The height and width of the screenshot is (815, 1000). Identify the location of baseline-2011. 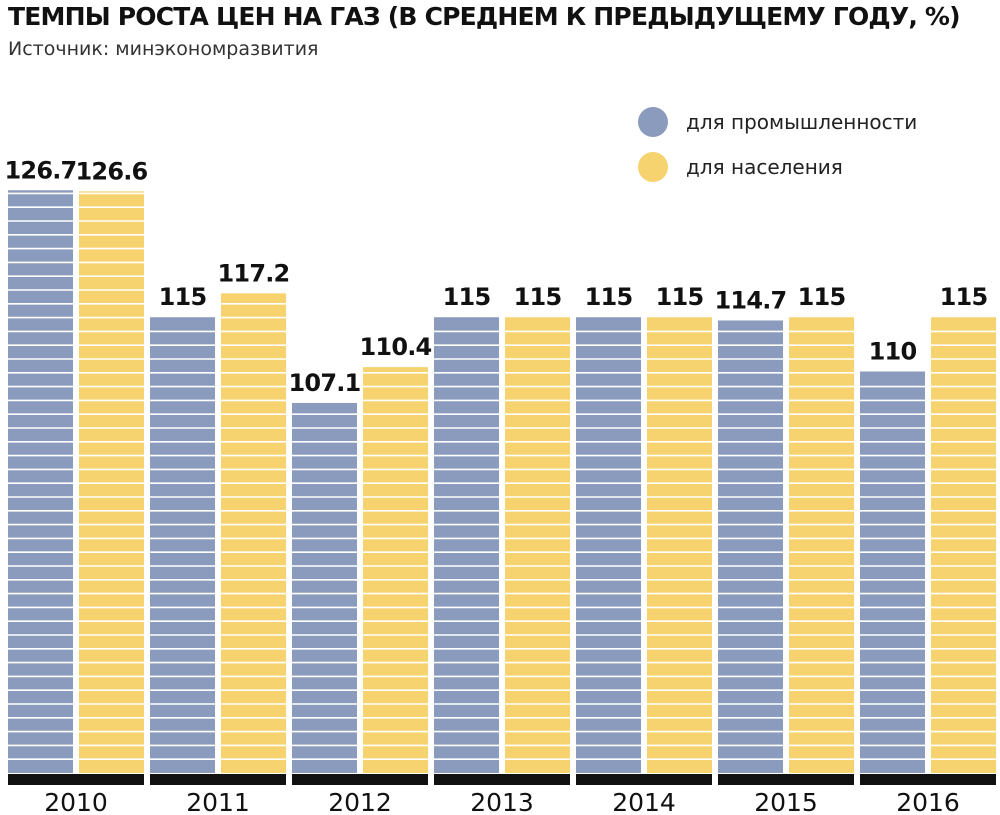
(218, 779).